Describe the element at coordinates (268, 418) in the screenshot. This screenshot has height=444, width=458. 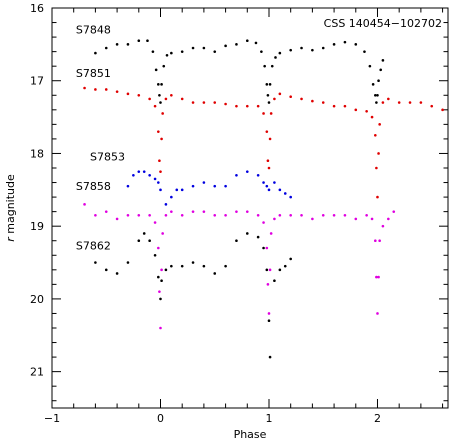
I see `x-tick-label: 1` at that location.